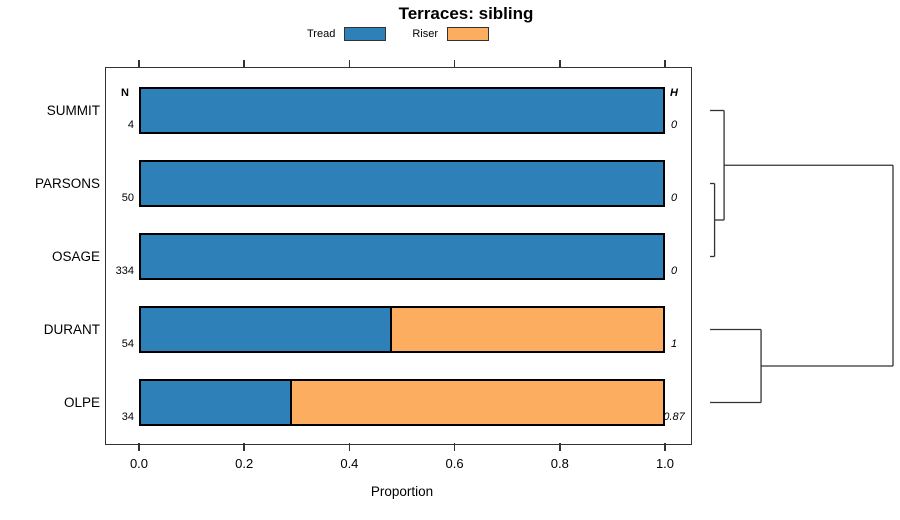 The height and width of the screenshot is (520, 900). Describe the element at coordinates (71, 329) in the screenshot. I see `category-label: DURANT` at that location.